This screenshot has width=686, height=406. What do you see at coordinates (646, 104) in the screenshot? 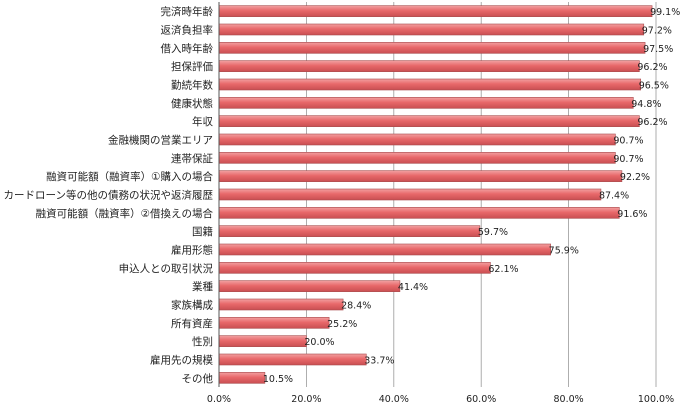
I see `value-label: 94.8%` at bounding box center [646, 104].